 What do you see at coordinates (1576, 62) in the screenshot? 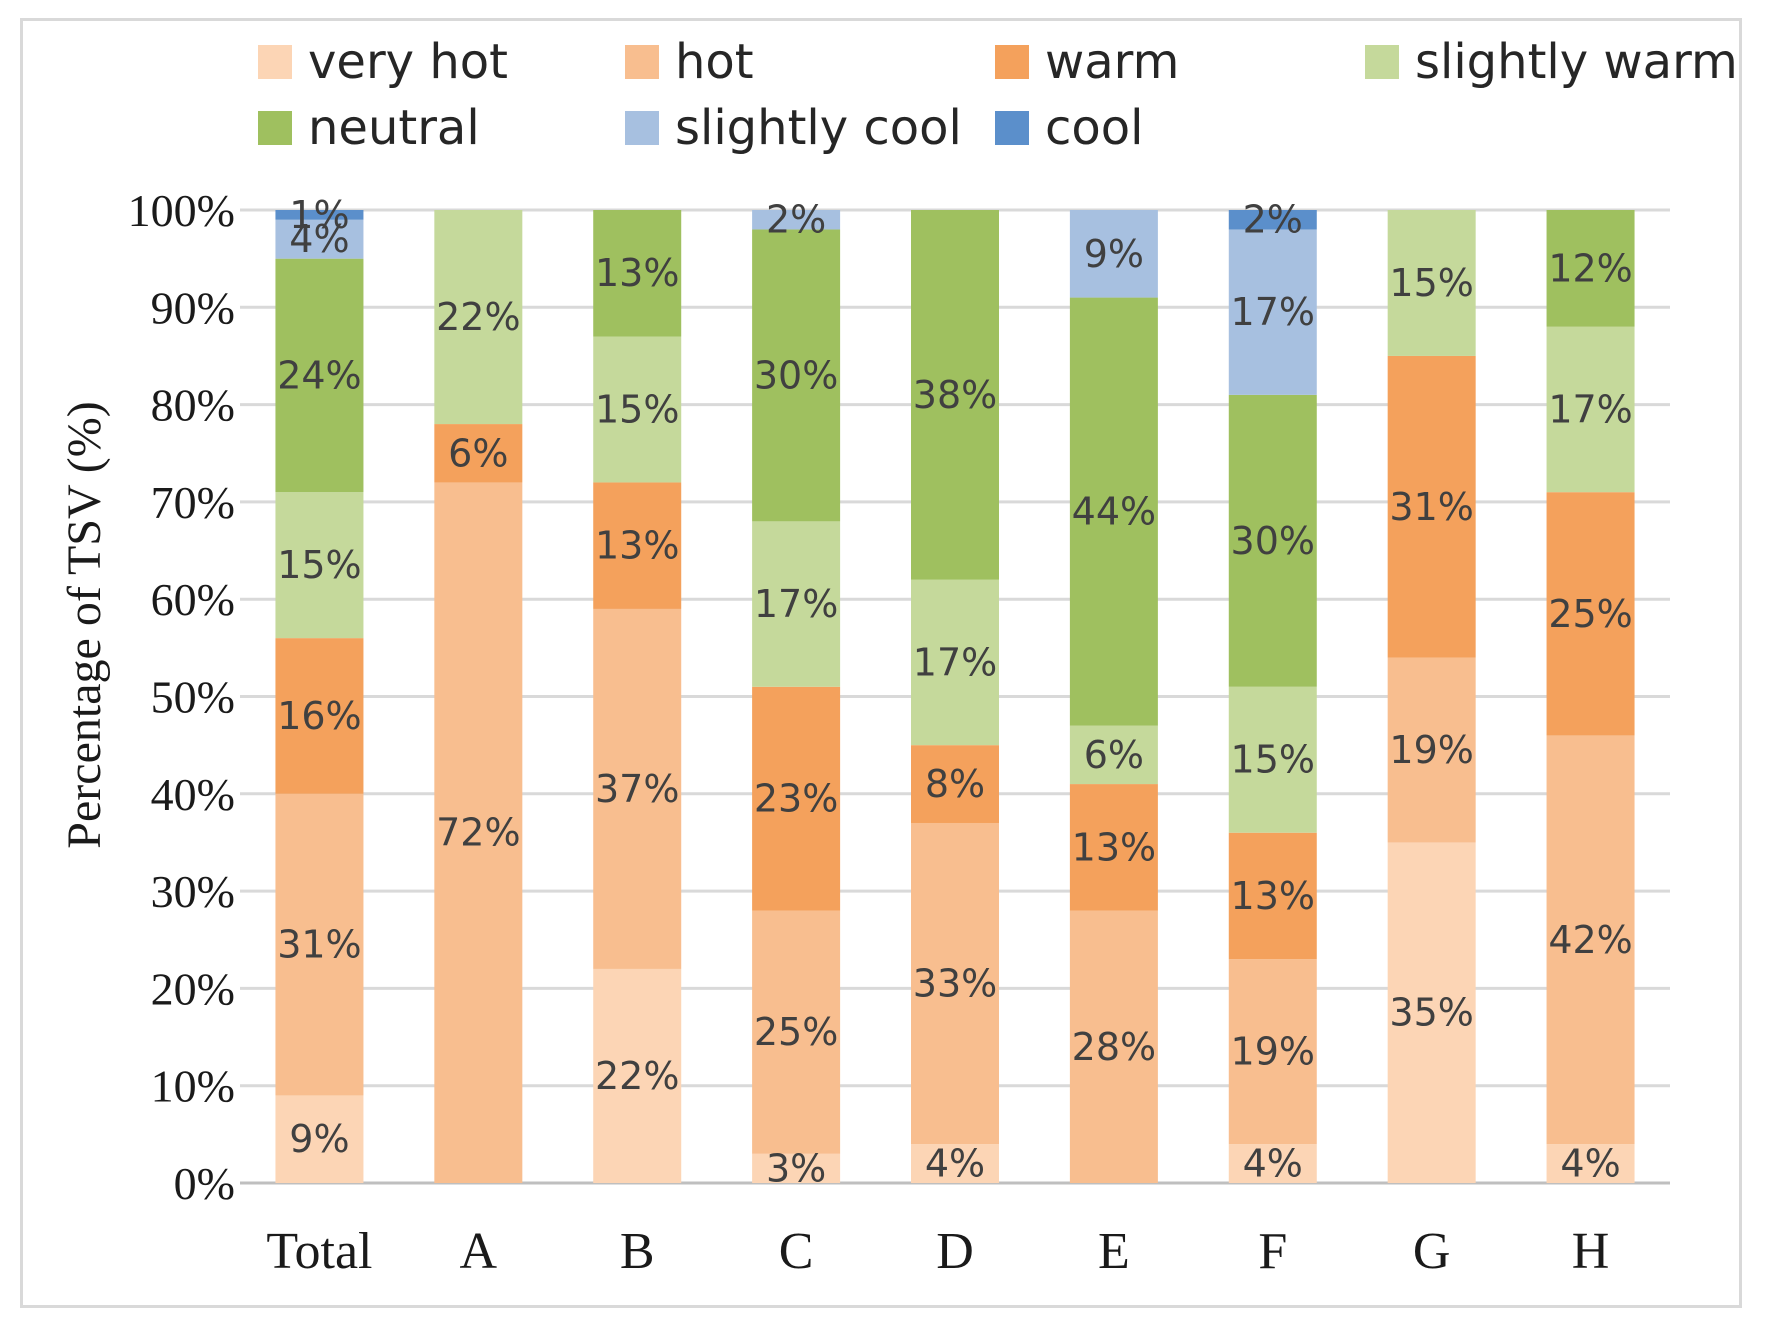
I see `legend-label: slightly warm` at bounding box center [1576, 62].